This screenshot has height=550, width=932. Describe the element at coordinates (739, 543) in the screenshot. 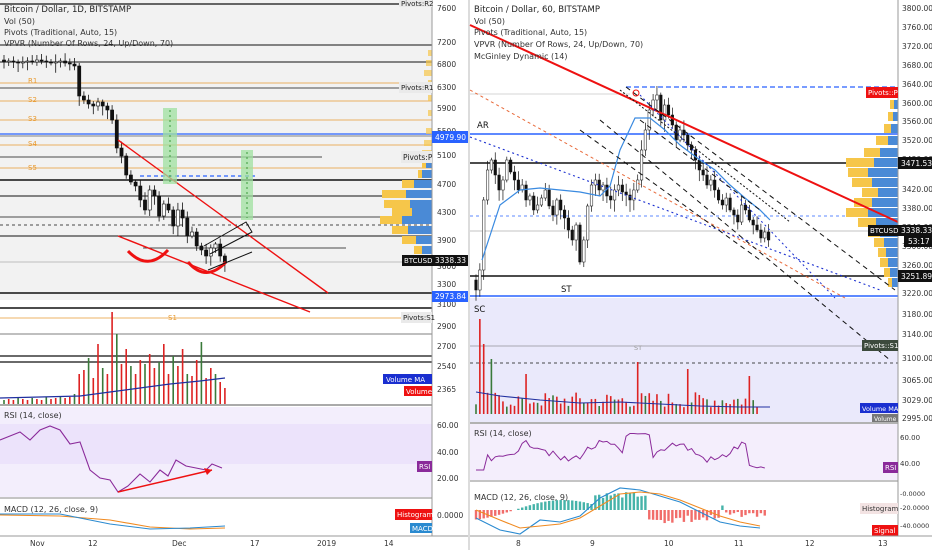

I see `right-x-label: 11` at that location.